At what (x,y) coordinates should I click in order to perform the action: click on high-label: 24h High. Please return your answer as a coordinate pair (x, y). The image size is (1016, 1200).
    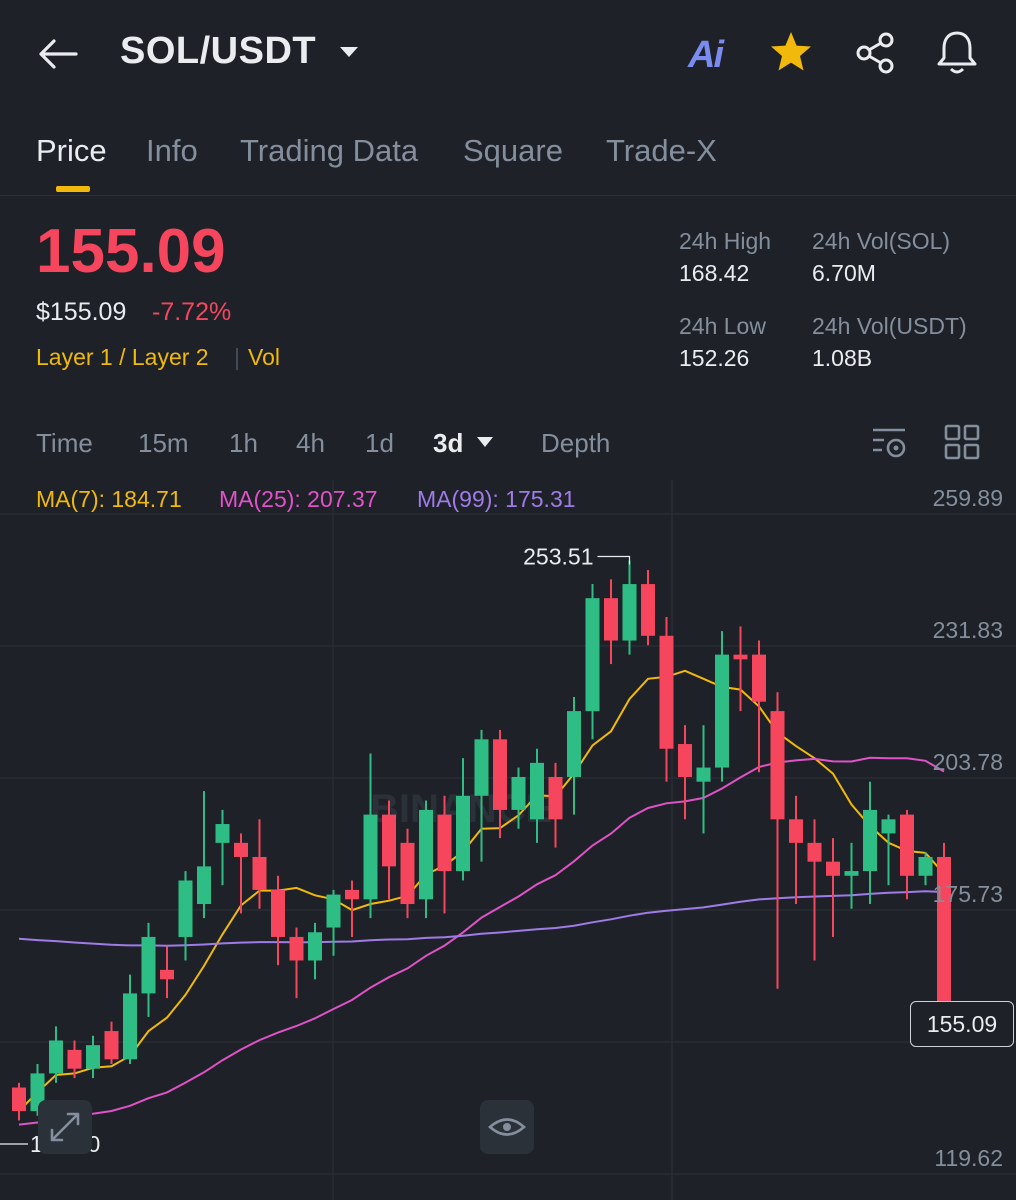
    Looking at the image, I should click on (725, 241).